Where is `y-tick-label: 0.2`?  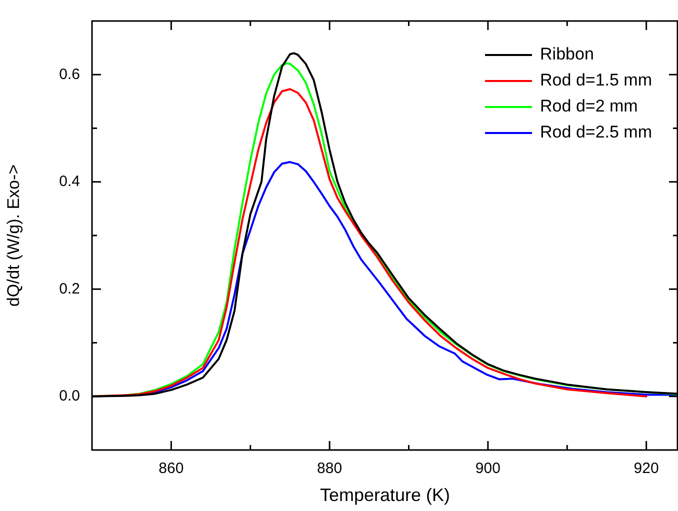 y-tick-label: 0.2 is located at coordinates (69, 289).